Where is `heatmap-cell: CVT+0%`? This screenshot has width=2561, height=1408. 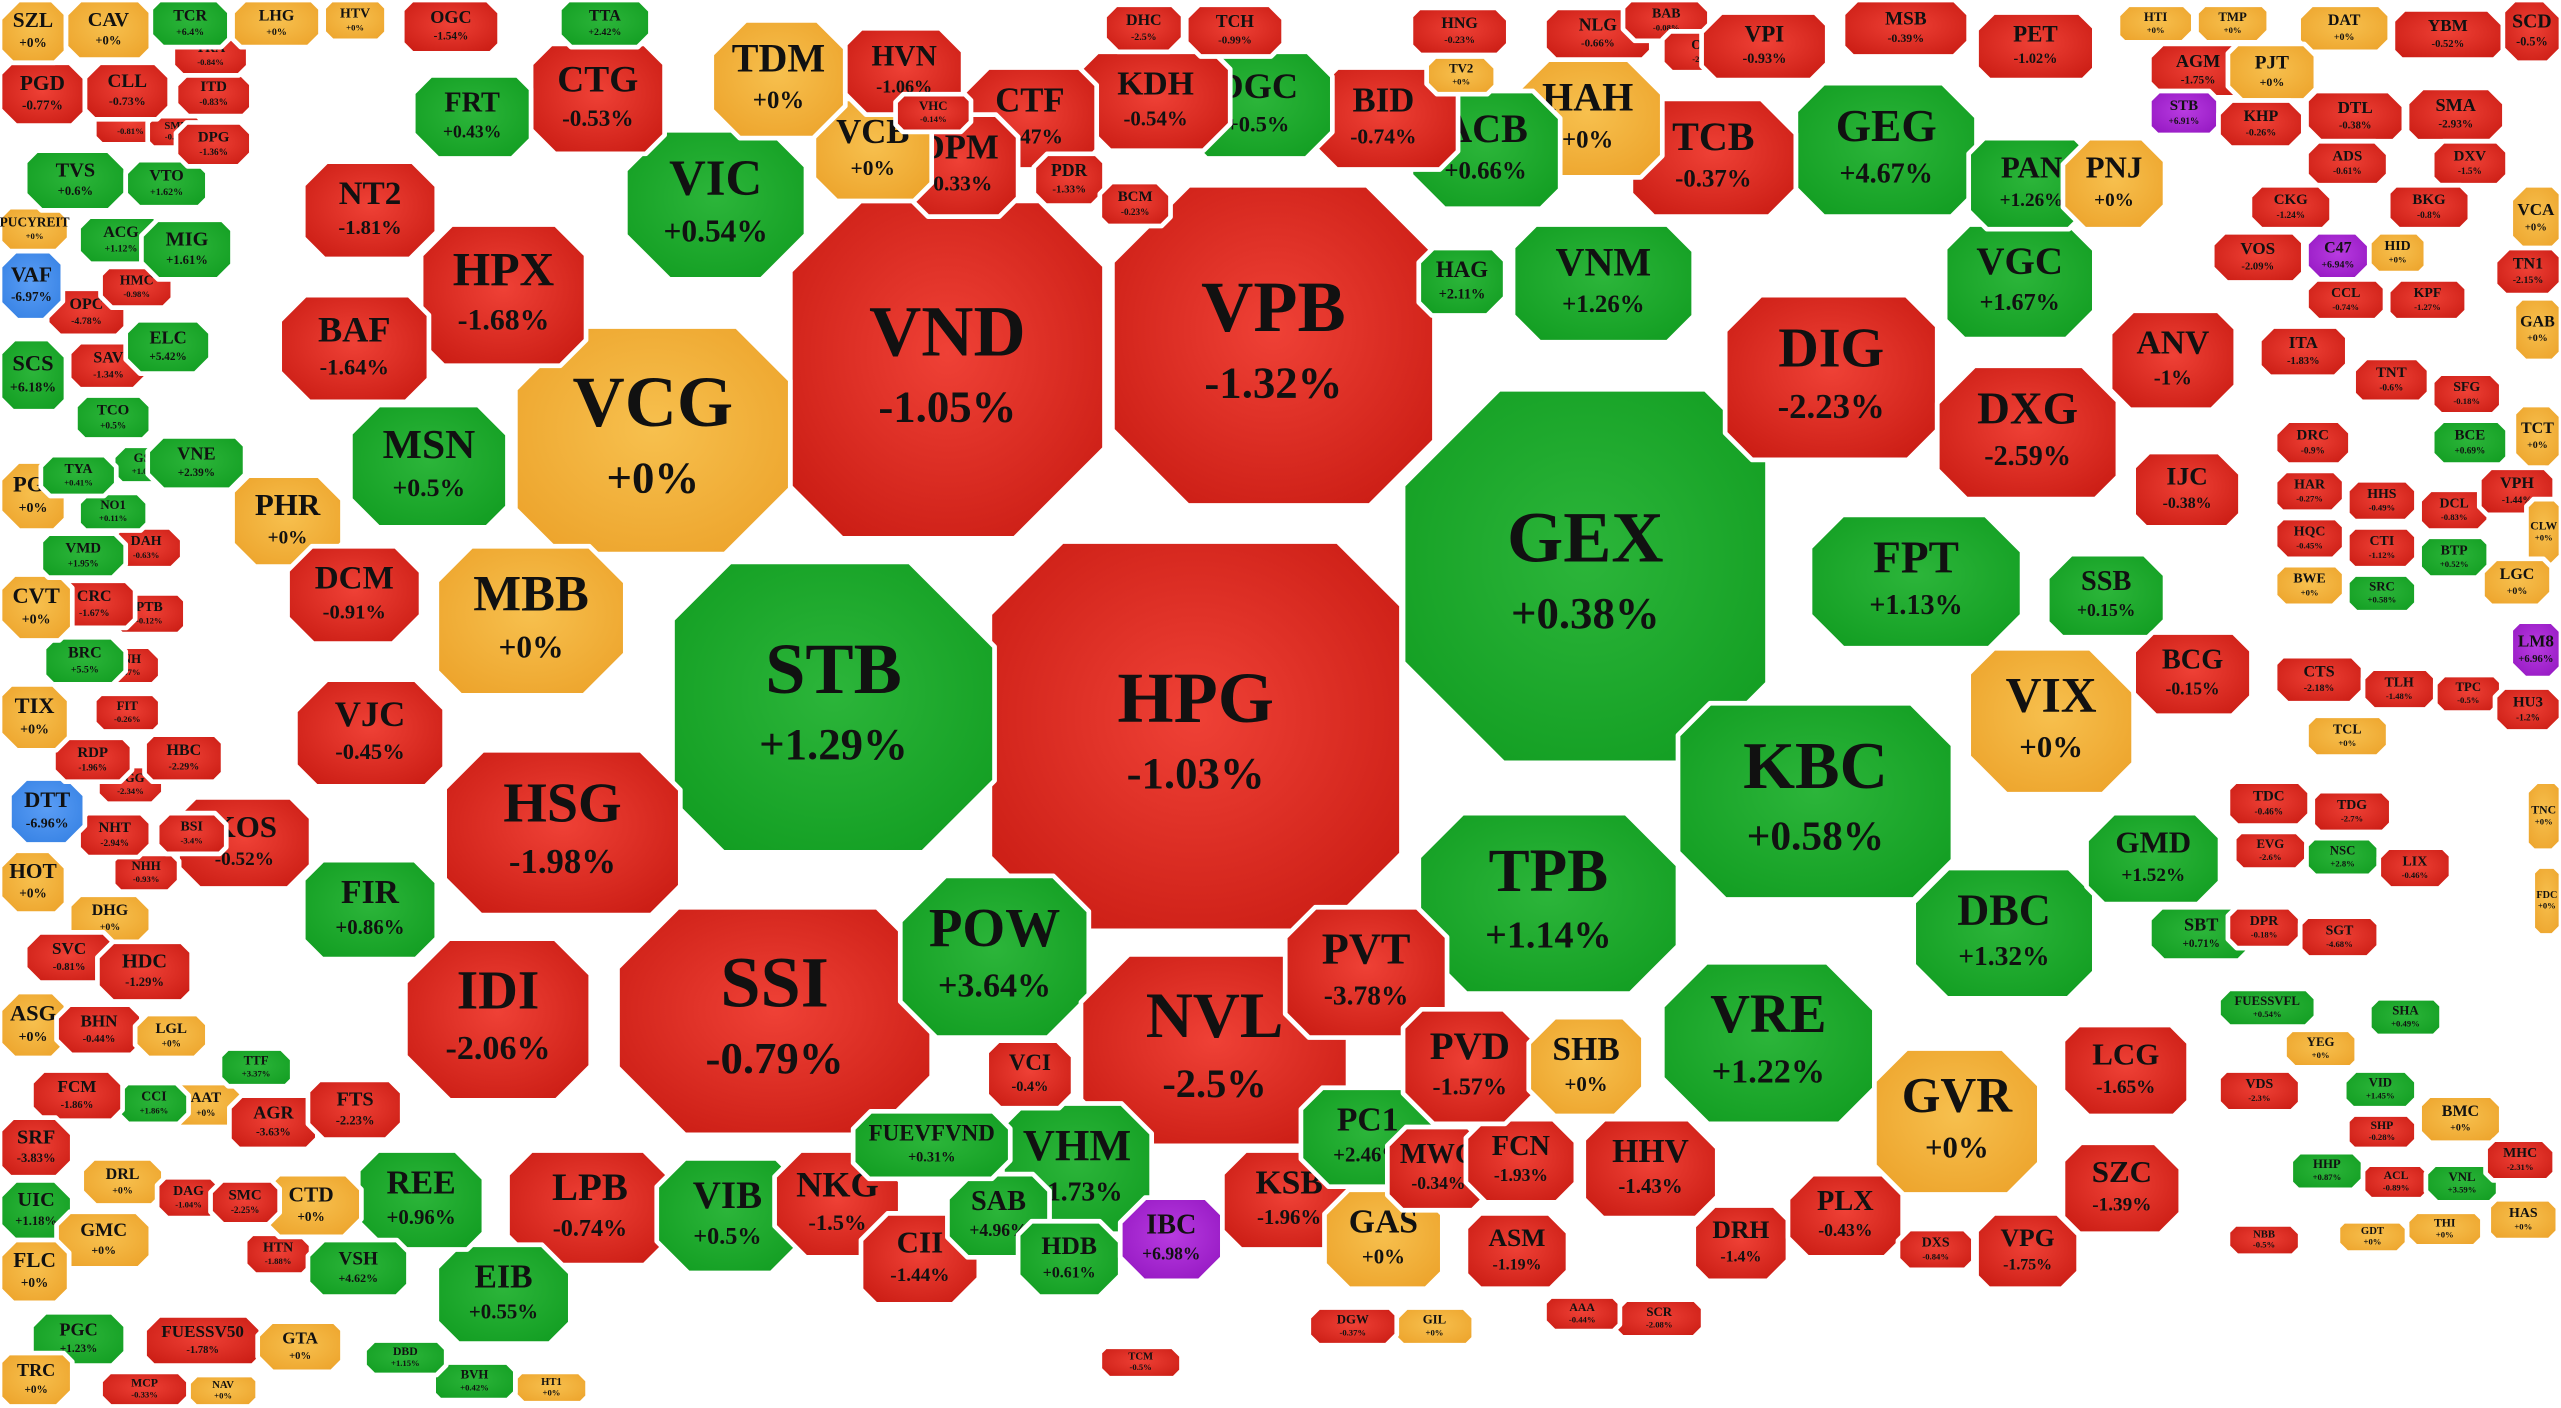
heatmap-cell: CVT+0% is located at coordinates (37, 607).